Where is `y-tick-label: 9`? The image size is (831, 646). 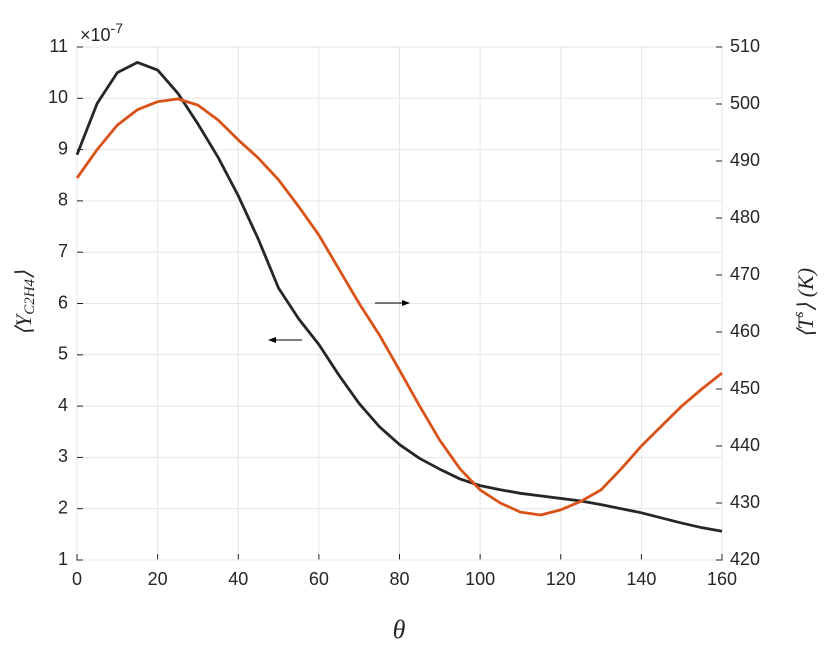 y-tick-label: 9 is located at coordinates (63, 148).